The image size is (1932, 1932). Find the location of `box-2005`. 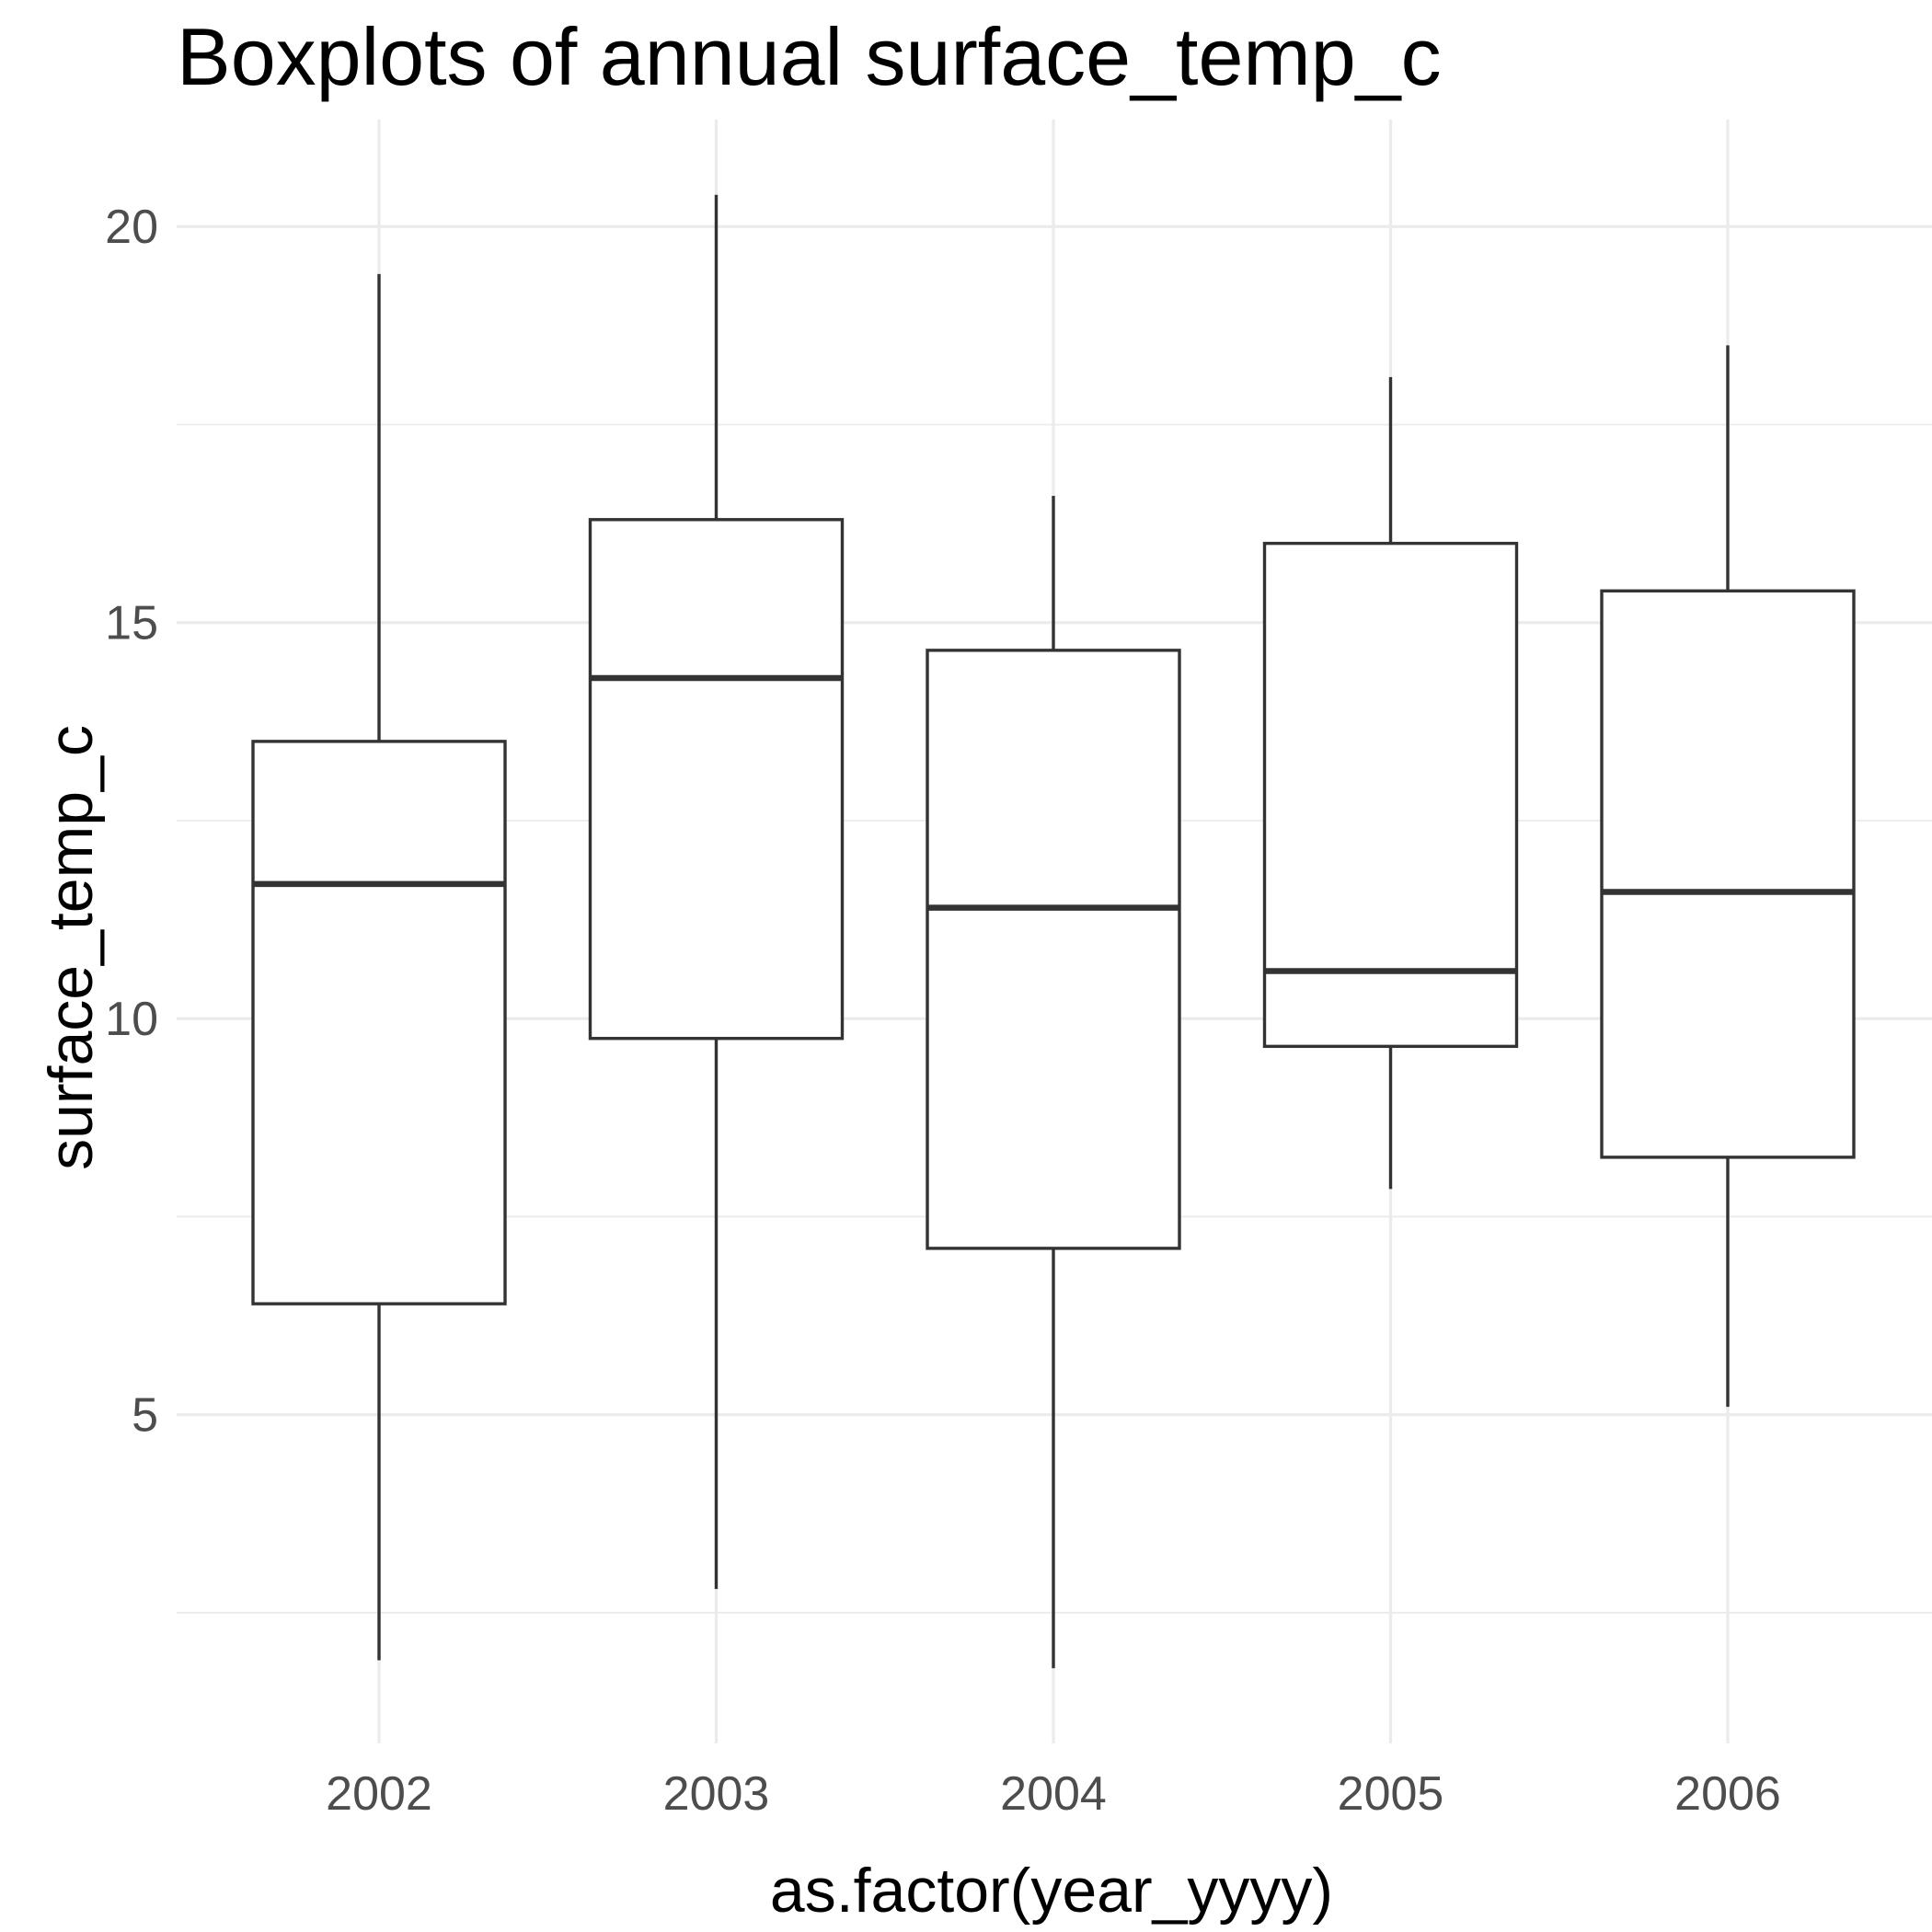

box-2005 is located at coordinates (1390, 783).